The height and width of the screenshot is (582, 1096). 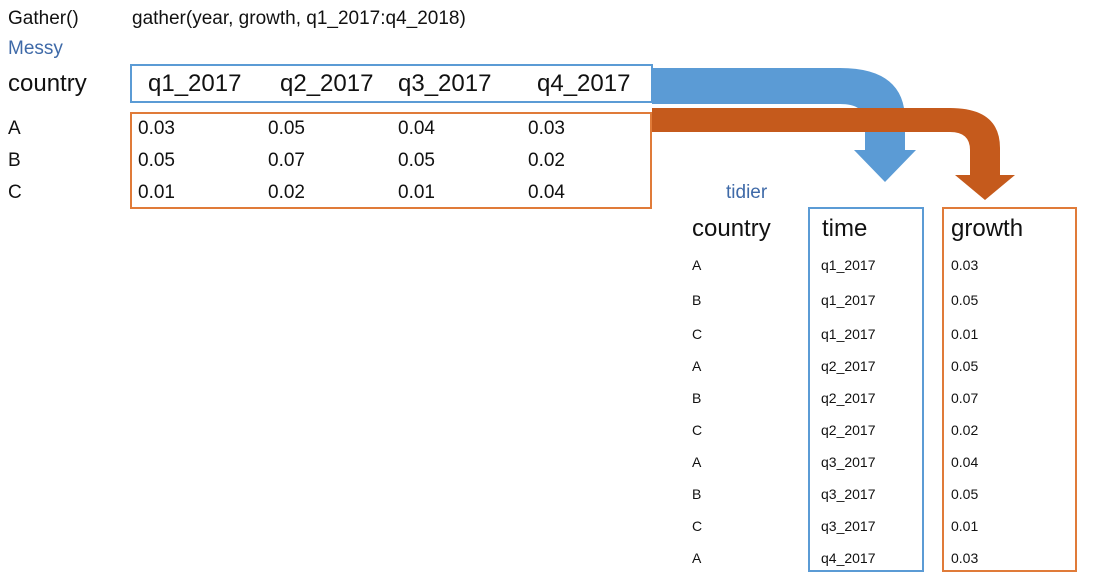 I want to click on messy-label: Messy, so click(x=35, y=48).